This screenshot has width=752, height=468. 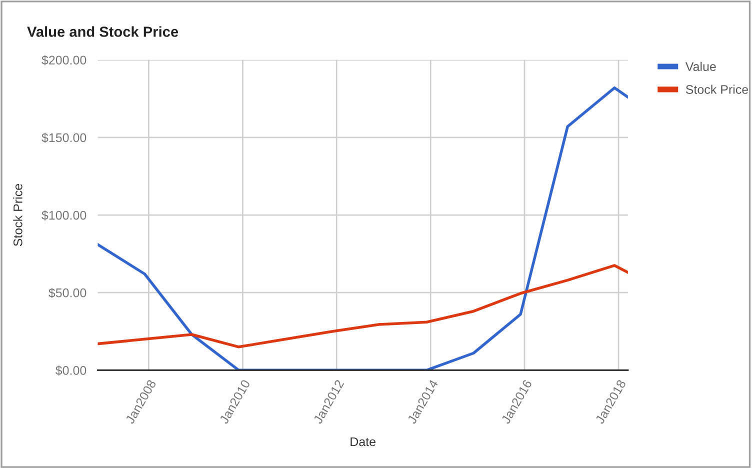 What do you see at coordinates (717, 89) in the screenshot?
I see `legend-label: Stock Price` at bounding box center [717, 89].